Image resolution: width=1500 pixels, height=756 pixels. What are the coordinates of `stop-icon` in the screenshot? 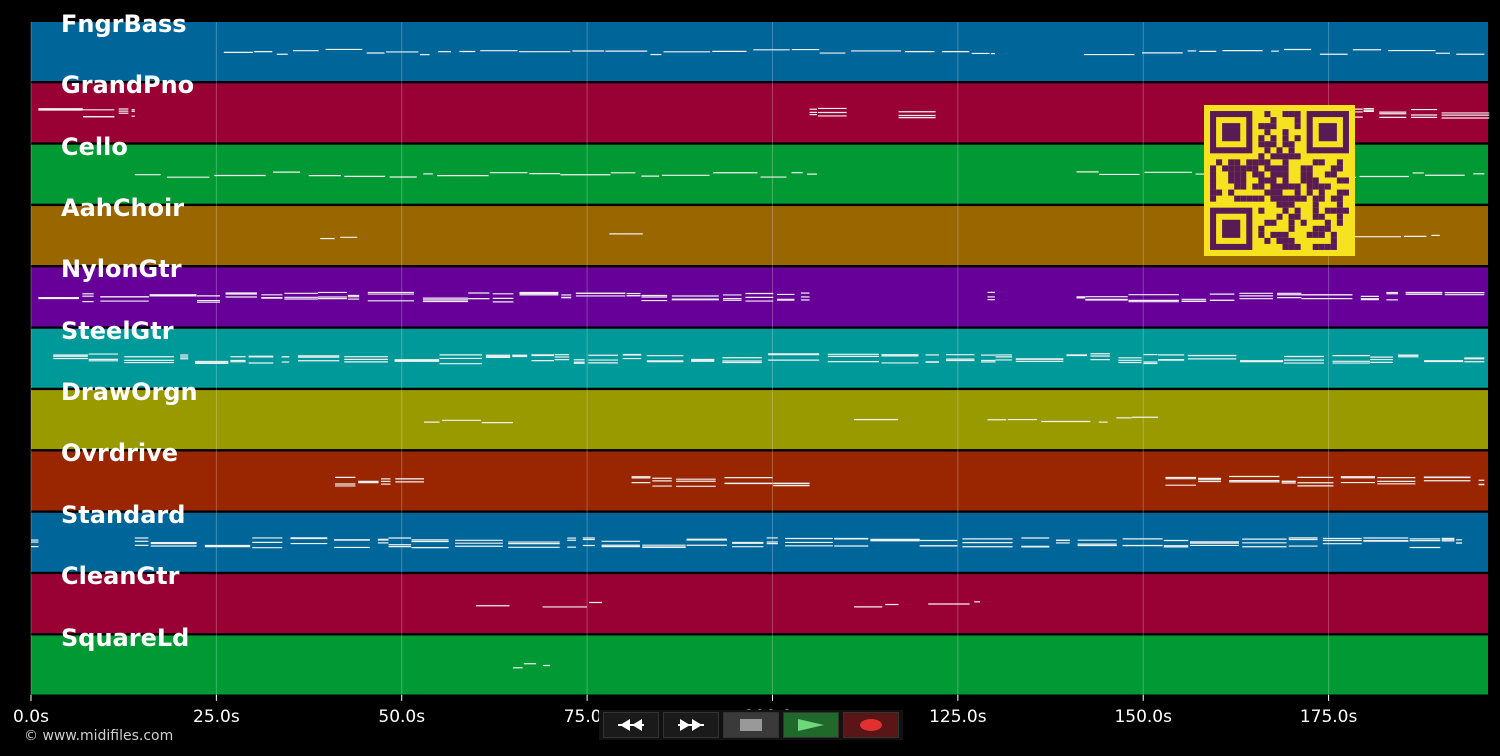 It's located at (751, 725).